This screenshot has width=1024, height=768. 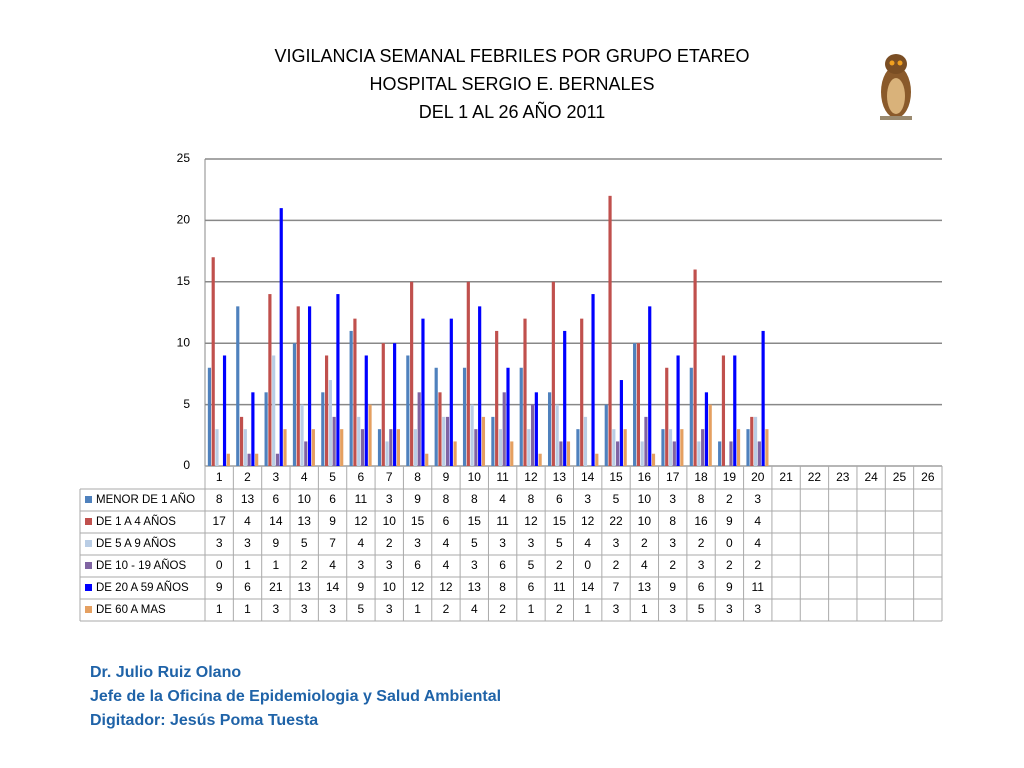 I want to click on table-value: 17, so click(x=219, y=521).